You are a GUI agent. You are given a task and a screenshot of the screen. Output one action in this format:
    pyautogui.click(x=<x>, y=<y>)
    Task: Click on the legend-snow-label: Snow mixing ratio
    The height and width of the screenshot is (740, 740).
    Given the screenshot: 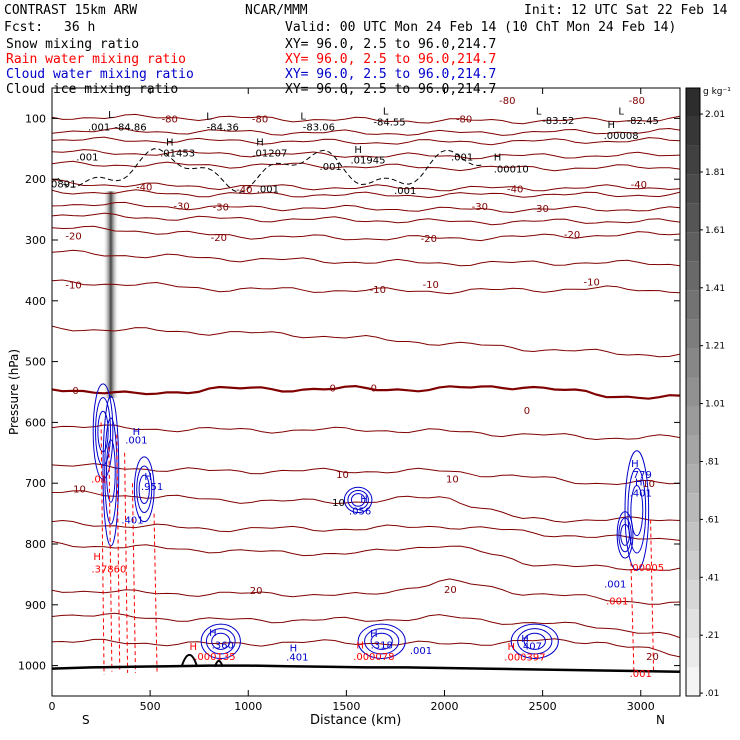 What is the action you would take?
    pyautogui.click(x=72, y=44)
    